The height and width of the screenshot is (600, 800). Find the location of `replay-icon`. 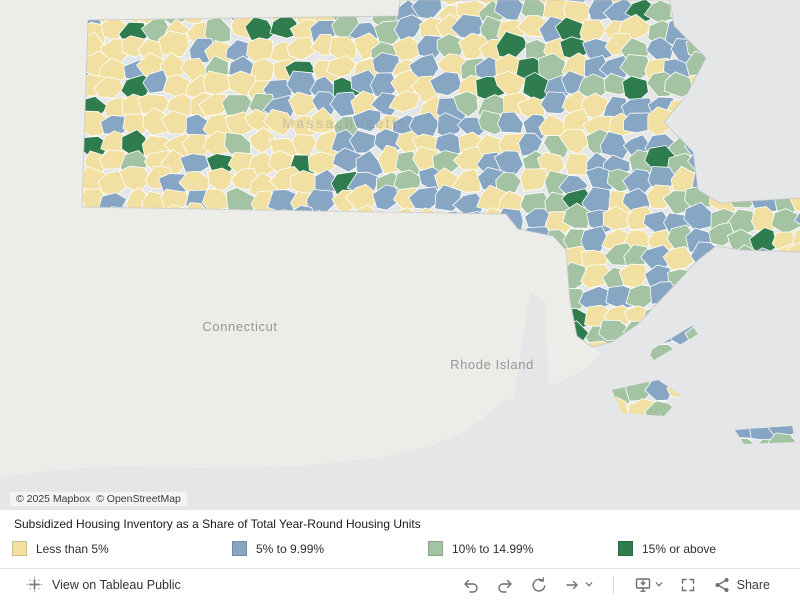

replay-icon is located at coordinates (539, 584).